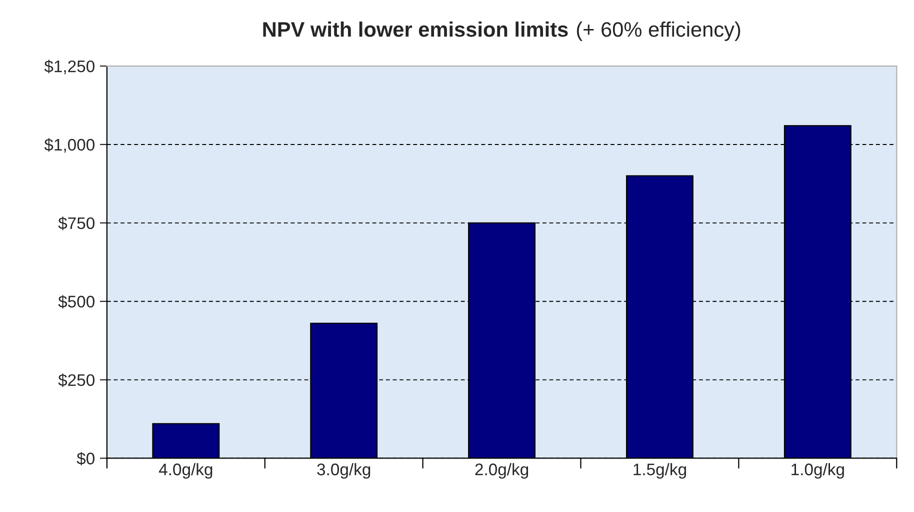 The image size is (914, 512). Describe the element at coordinates (343, 471) in the screenshot. I see `x-tick-label: 3.0g/kg` at that location.